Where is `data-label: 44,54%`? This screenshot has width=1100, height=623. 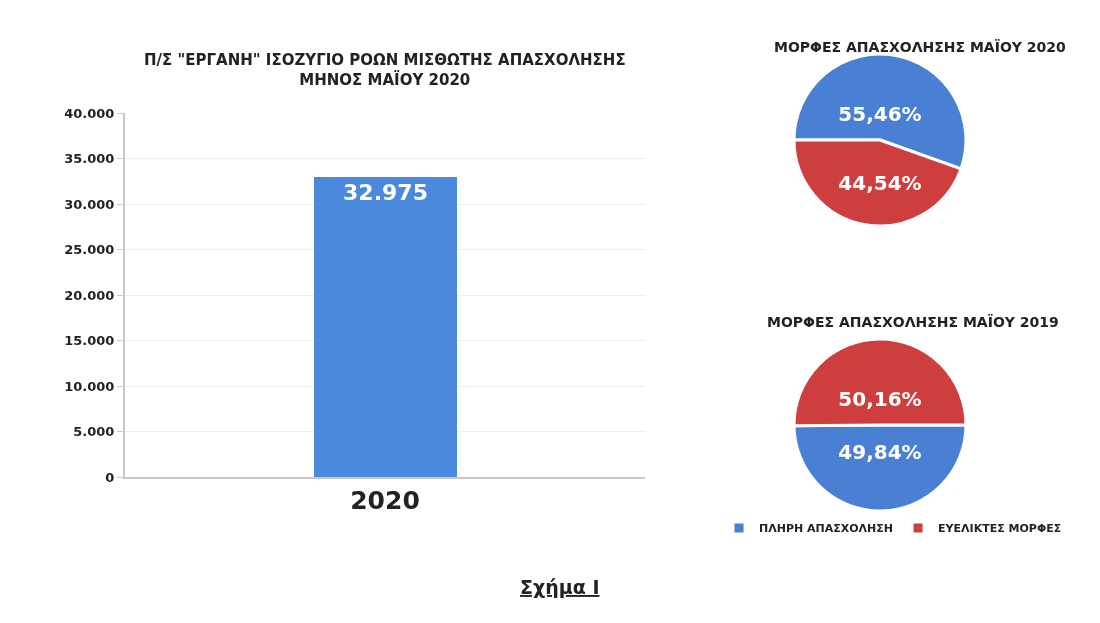
data-label: 44,54% is located at coordinates (880, 183).